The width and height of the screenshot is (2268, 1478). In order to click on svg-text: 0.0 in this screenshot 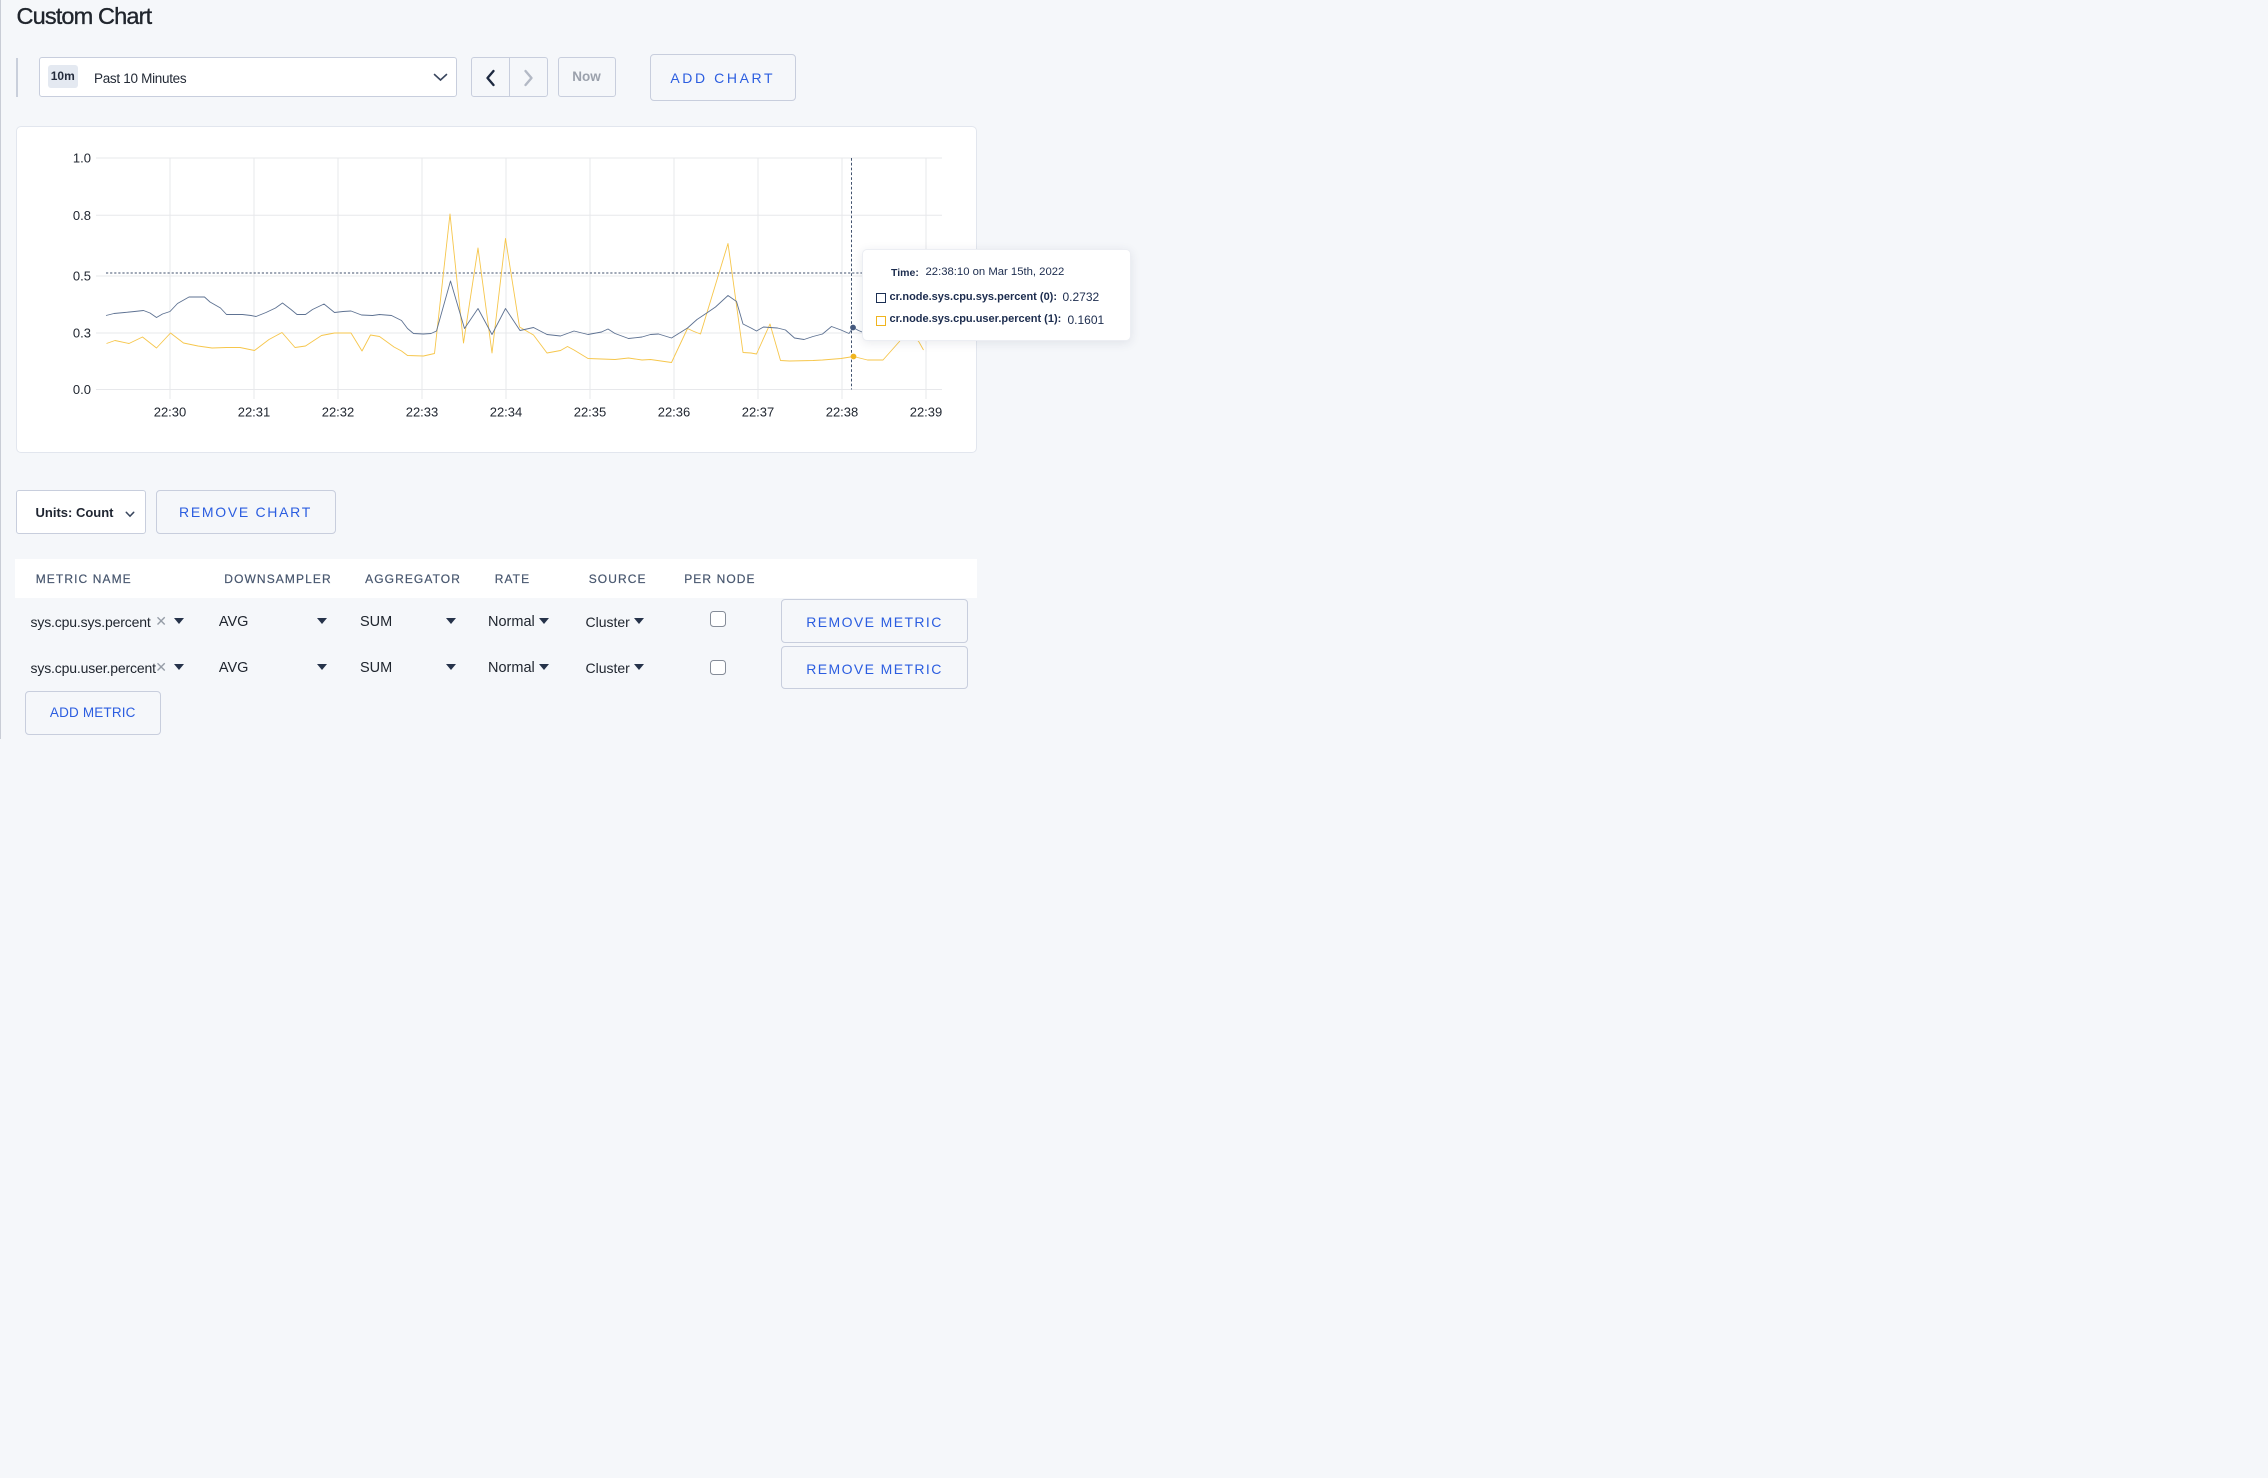, I will do `click(81, 389)`.